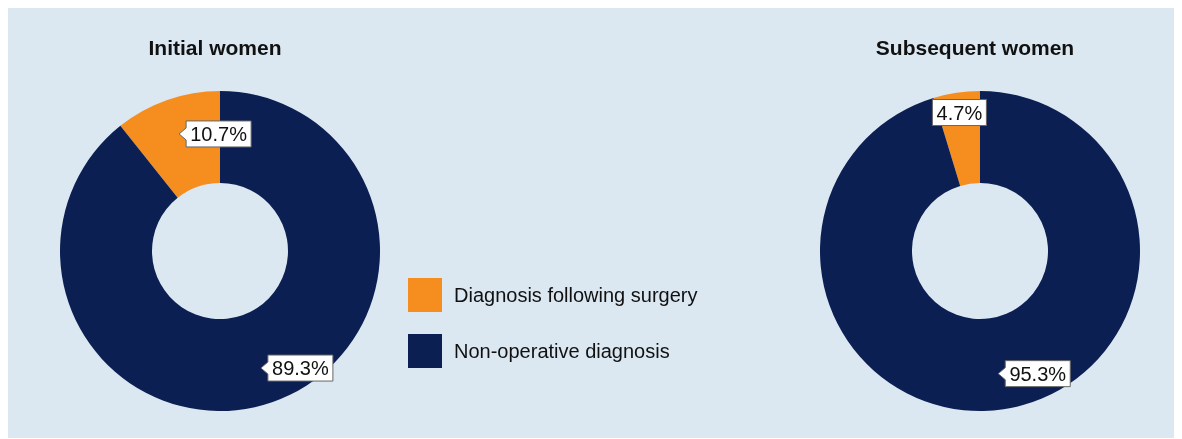  Describe the element at coordinates (1038, 373) in the screenshot. I see `data-label: 95.3%` at that location.